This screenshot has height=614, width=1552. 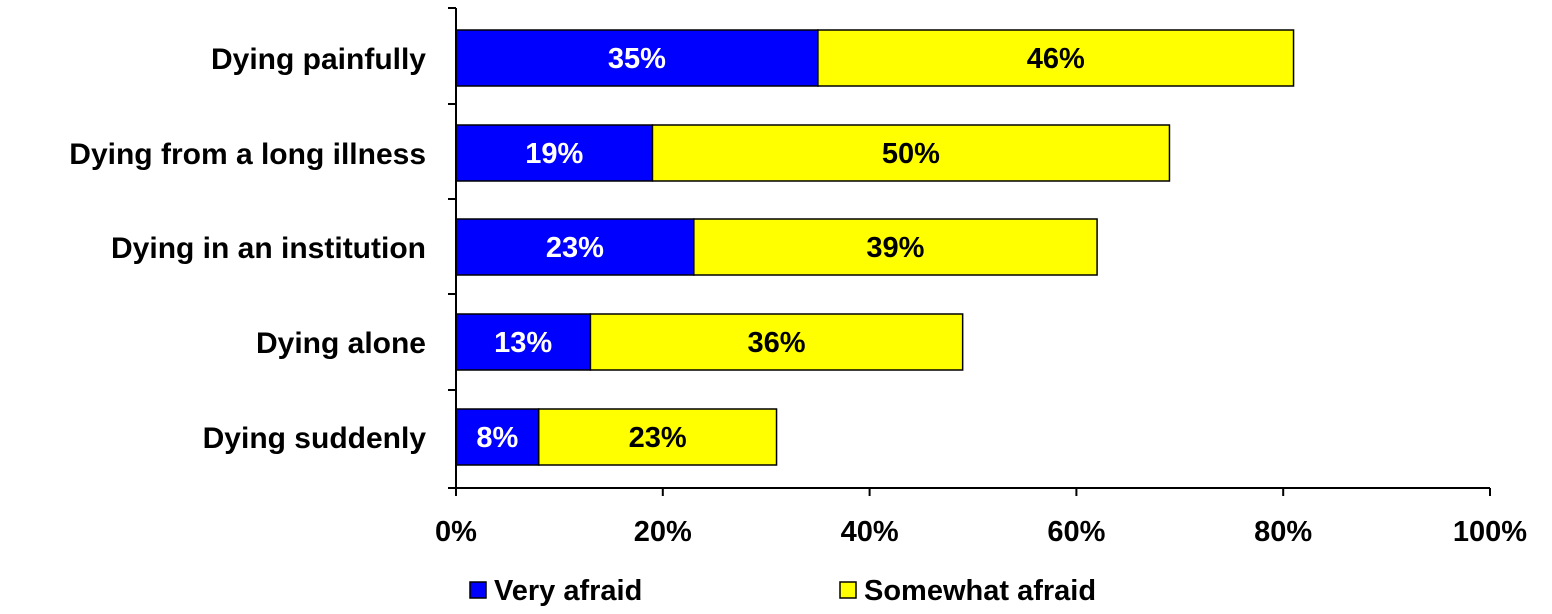 I want to click on legend-label-somewhat-afraid: Somewhat afraid, so click(x=980, y=591).